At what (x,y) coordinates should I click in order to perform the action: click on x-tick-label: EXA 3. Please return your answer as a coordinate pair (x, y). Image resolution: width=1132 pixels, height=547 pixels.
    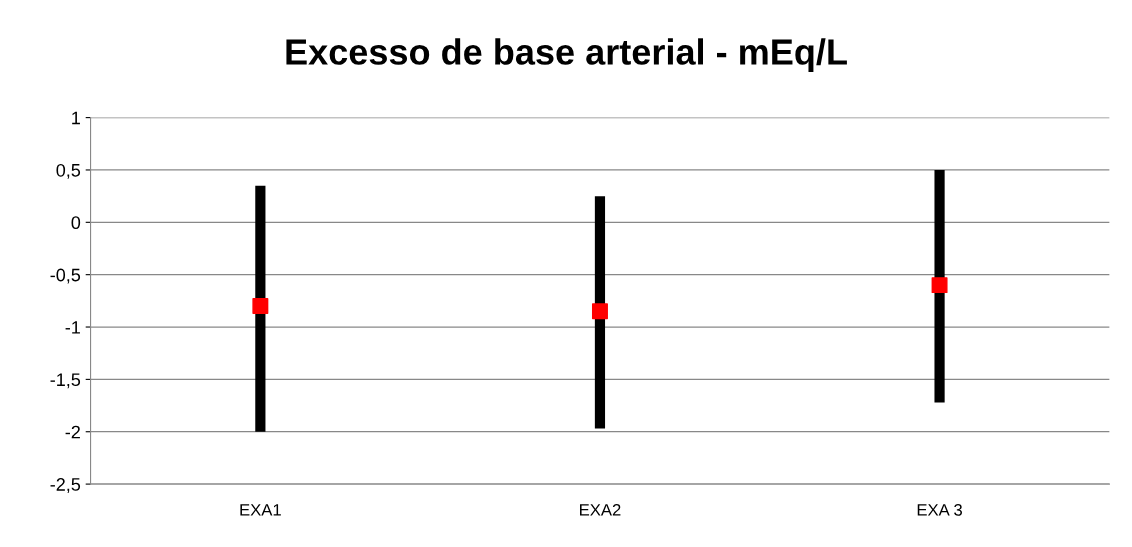
    Looking at the image, I should click on (939, 509).